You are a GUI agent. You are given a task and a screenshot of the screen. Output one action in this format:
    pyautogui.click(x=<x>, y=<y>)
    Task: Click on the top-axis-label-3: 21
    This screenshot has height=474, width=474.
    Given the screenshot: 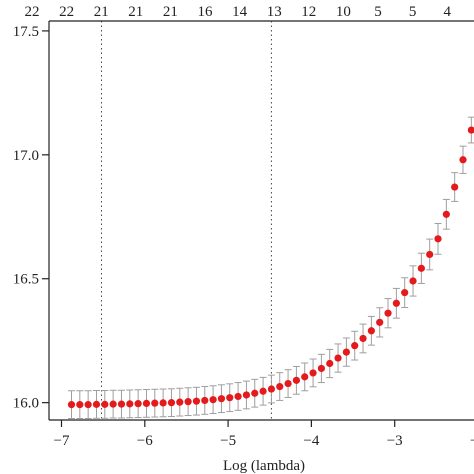 What is the action you would take?
    pyautogui.click(x=135, y=12)
    